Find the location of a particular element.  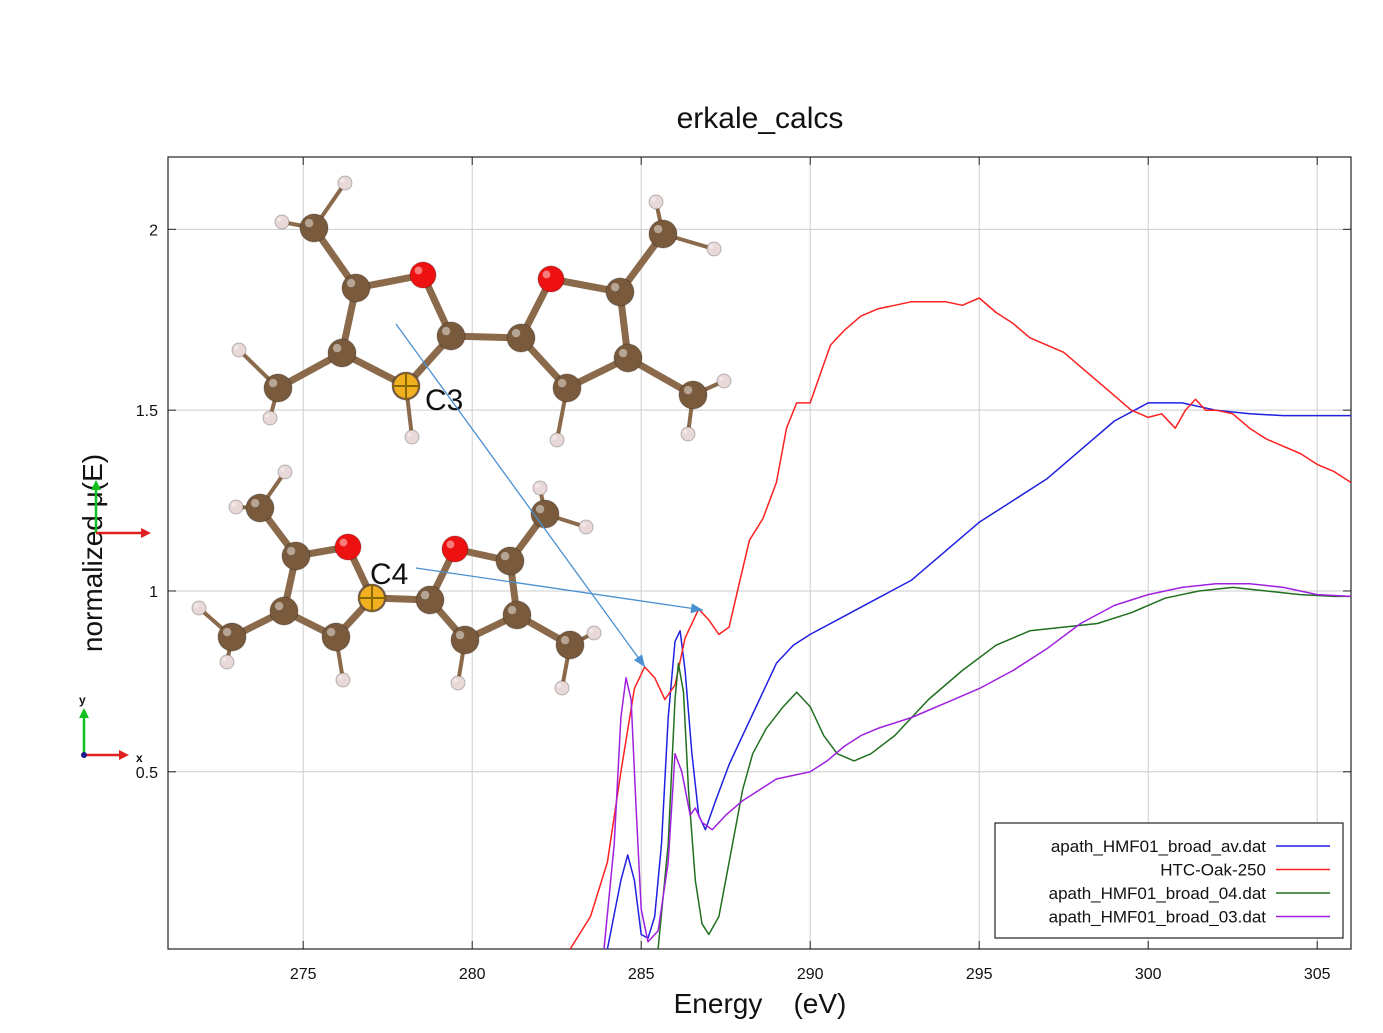

legend-label-0: apath_HMF01_broad_av.dat is located at coordinates (1158, 846).